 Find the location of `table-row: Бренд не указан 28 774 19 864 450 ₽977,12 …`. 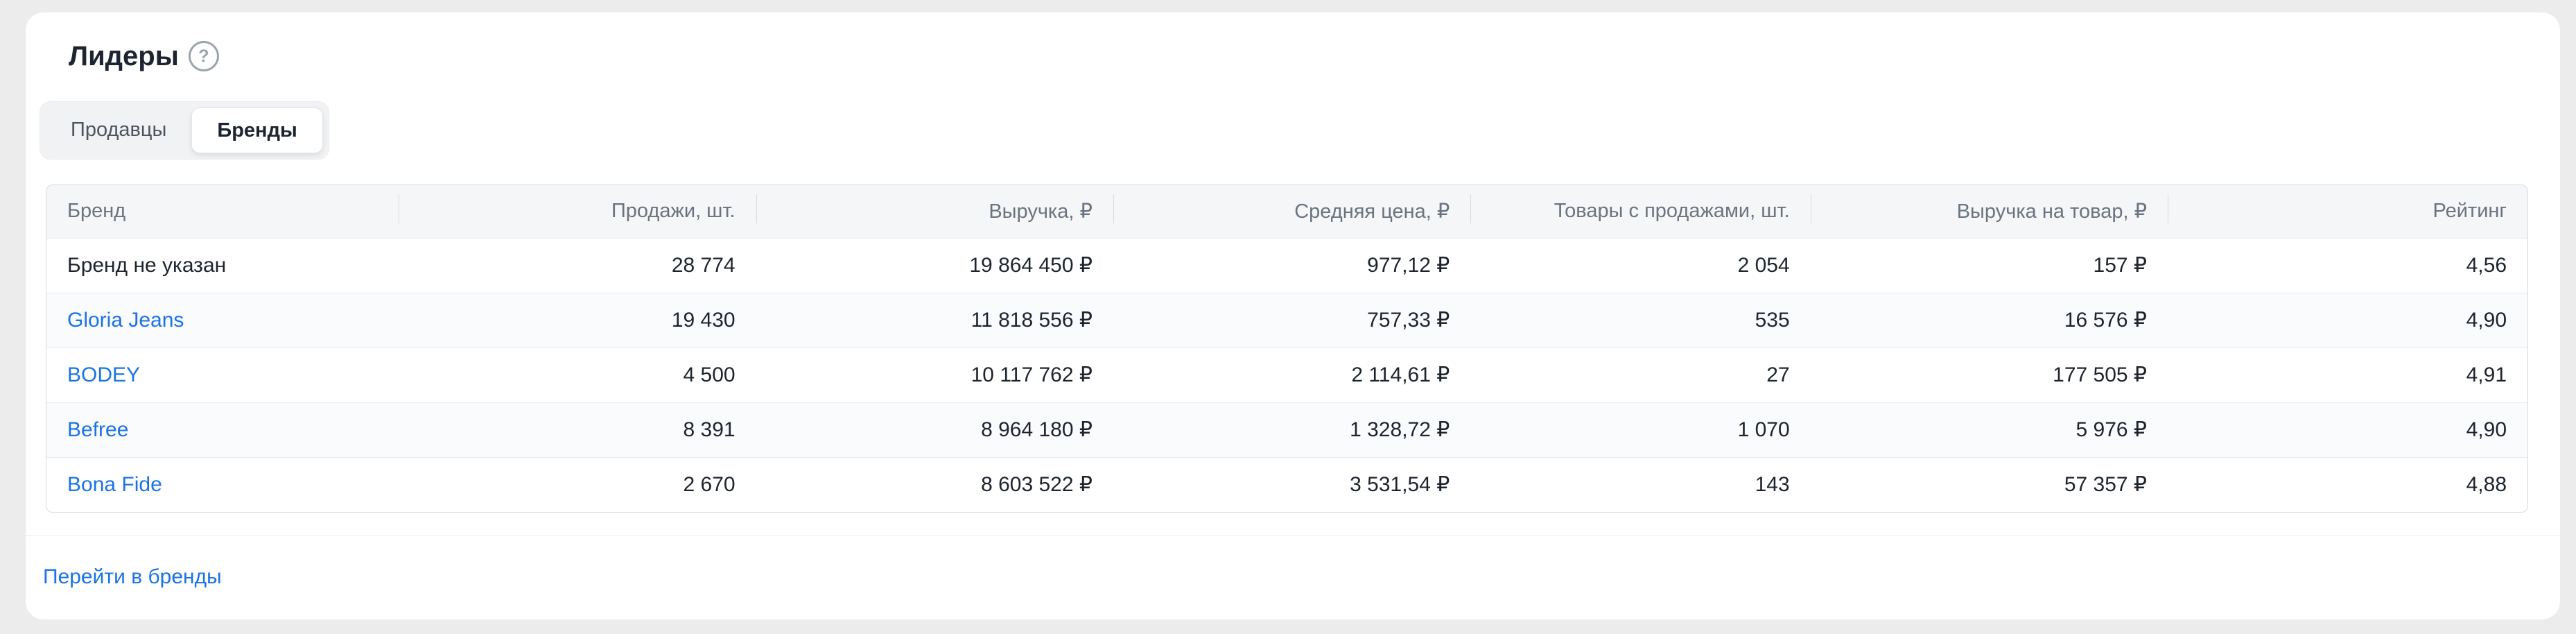

table-row: Бренд не указан 28 774 19 864 450 ₽977,12 … is located at coordinates (1286, 265).